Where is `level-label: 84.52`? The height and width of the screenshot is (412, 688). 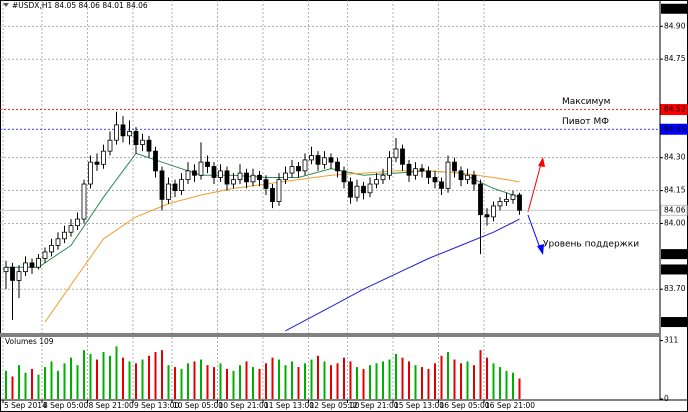
level-label: 84.52 is located at coordinates (675, 109).